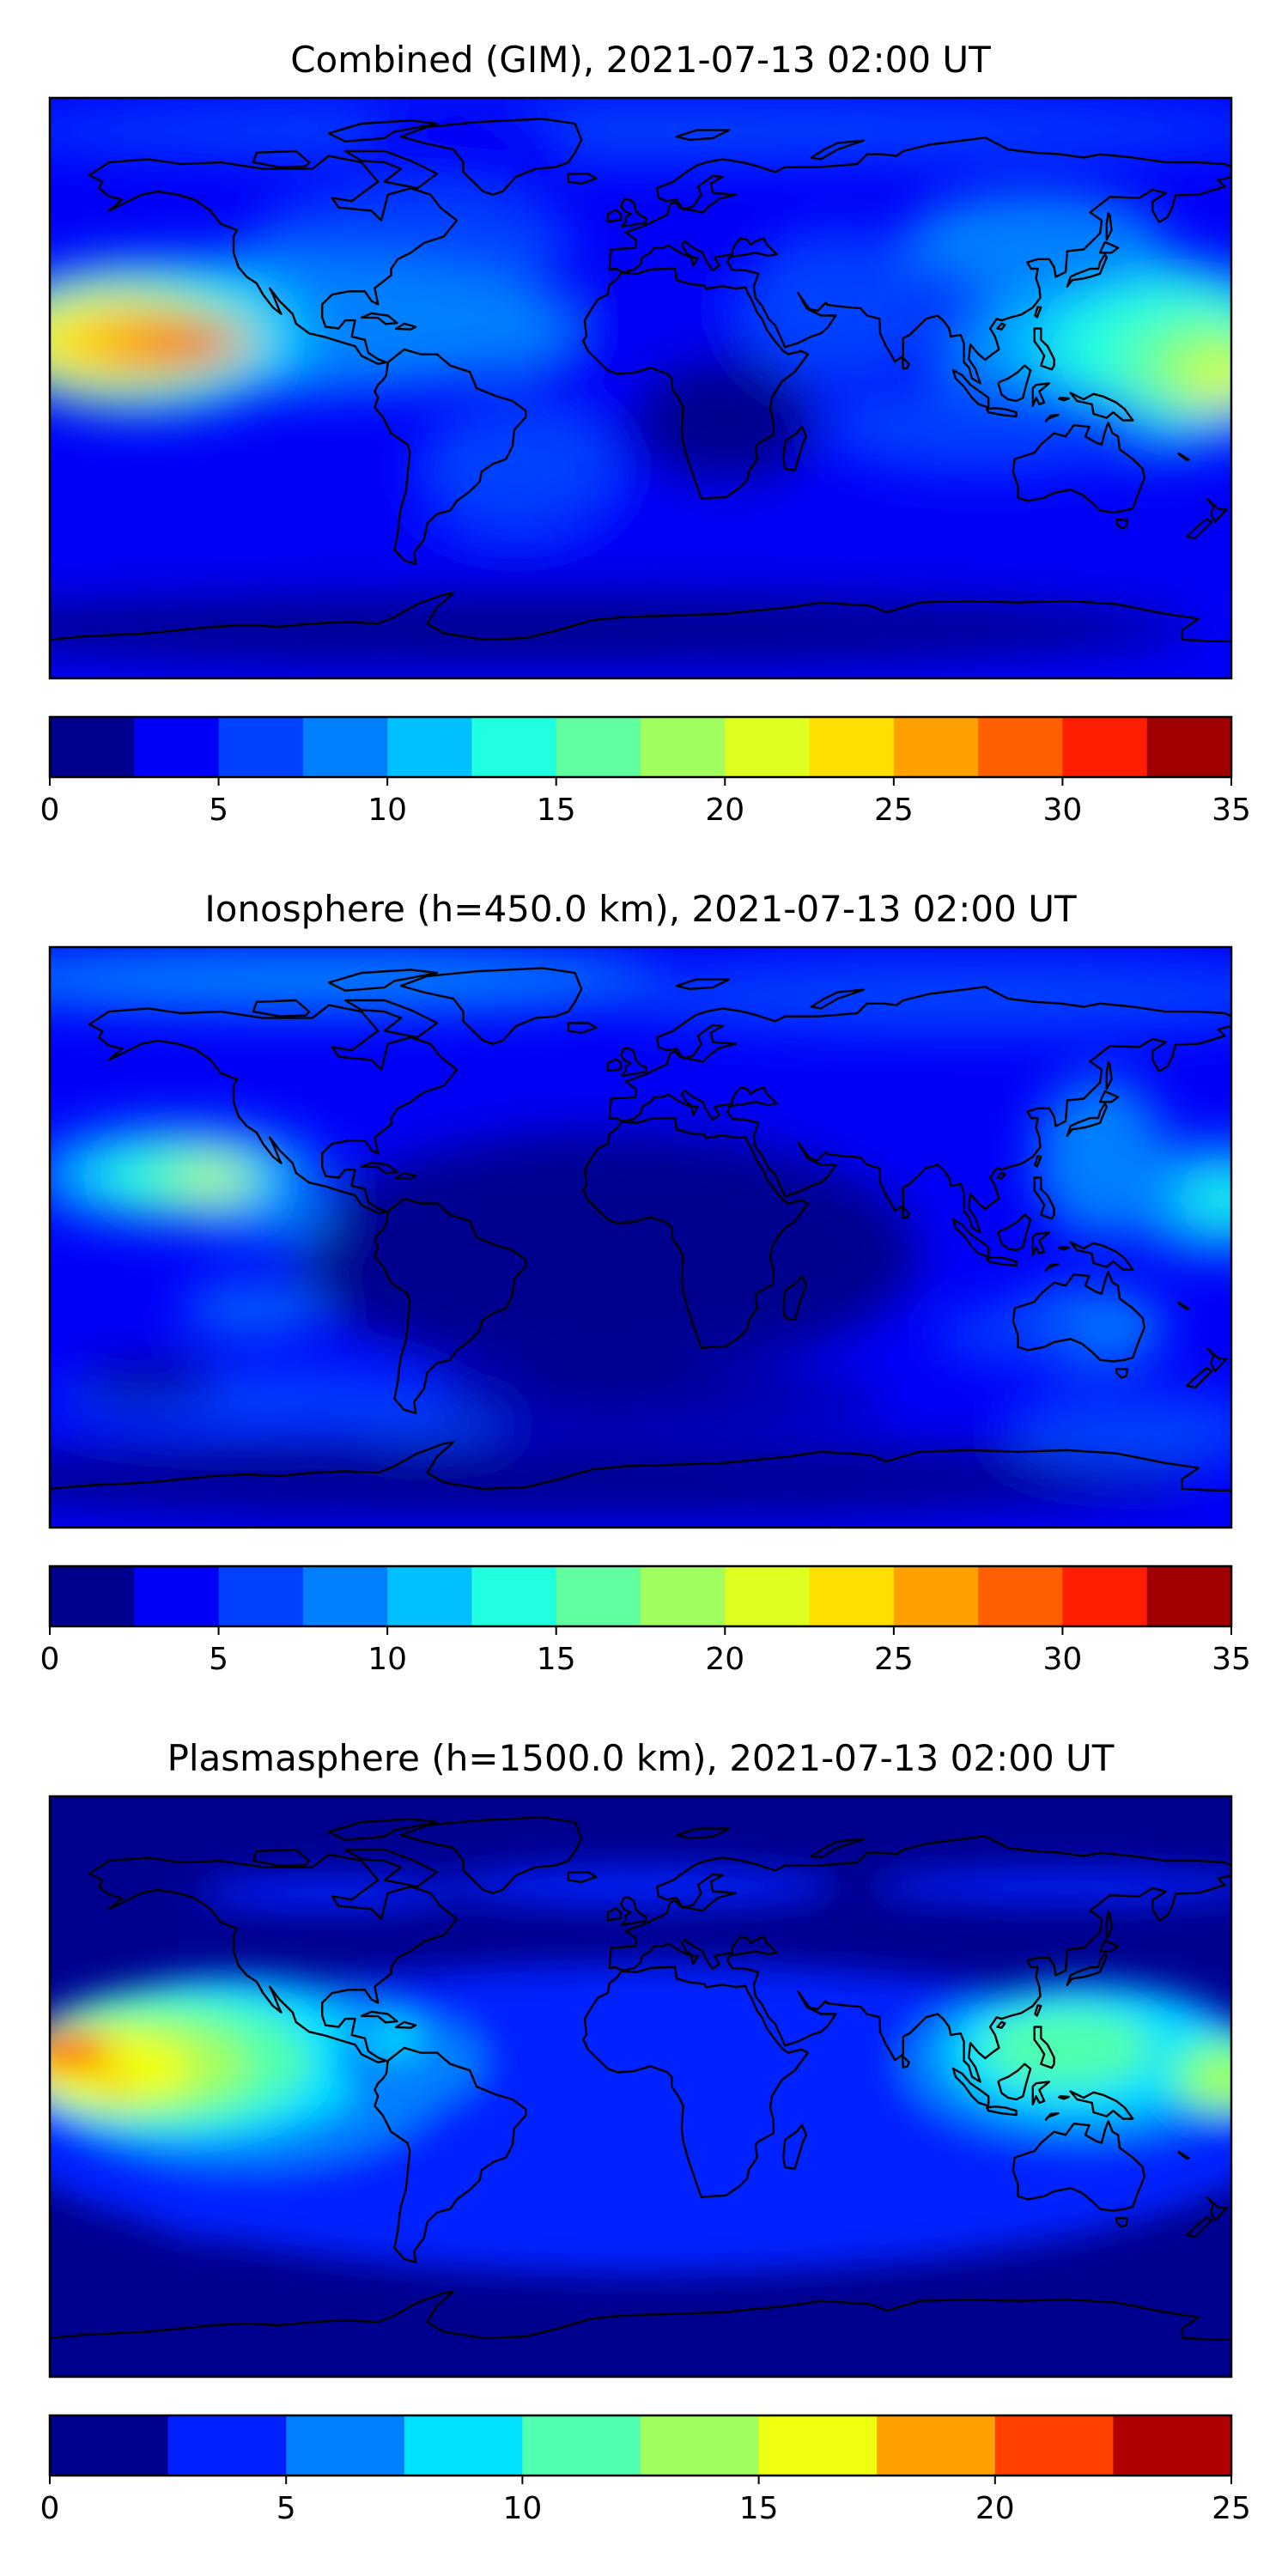 The image size is (1288, 2576). Describe the element at coordinates (218, 1660) in the screenshot. I see `colorbar-tick-label: 5` at that location.